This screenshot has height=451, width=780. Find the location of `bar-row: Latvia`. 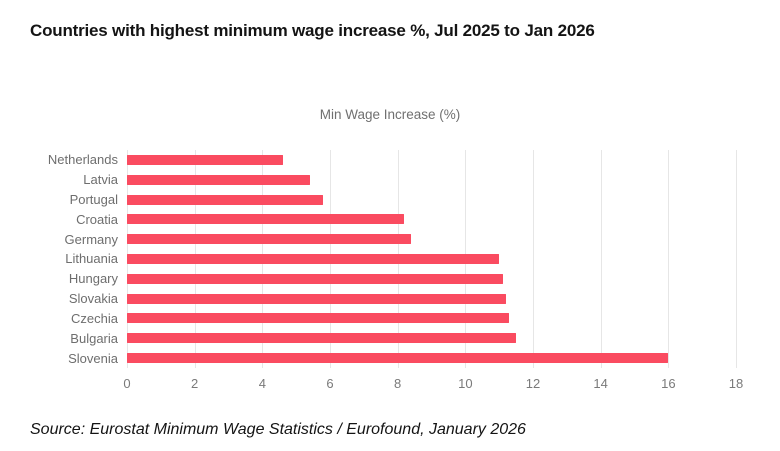

bar-row: Latvia is located at coordinates (409, 180).